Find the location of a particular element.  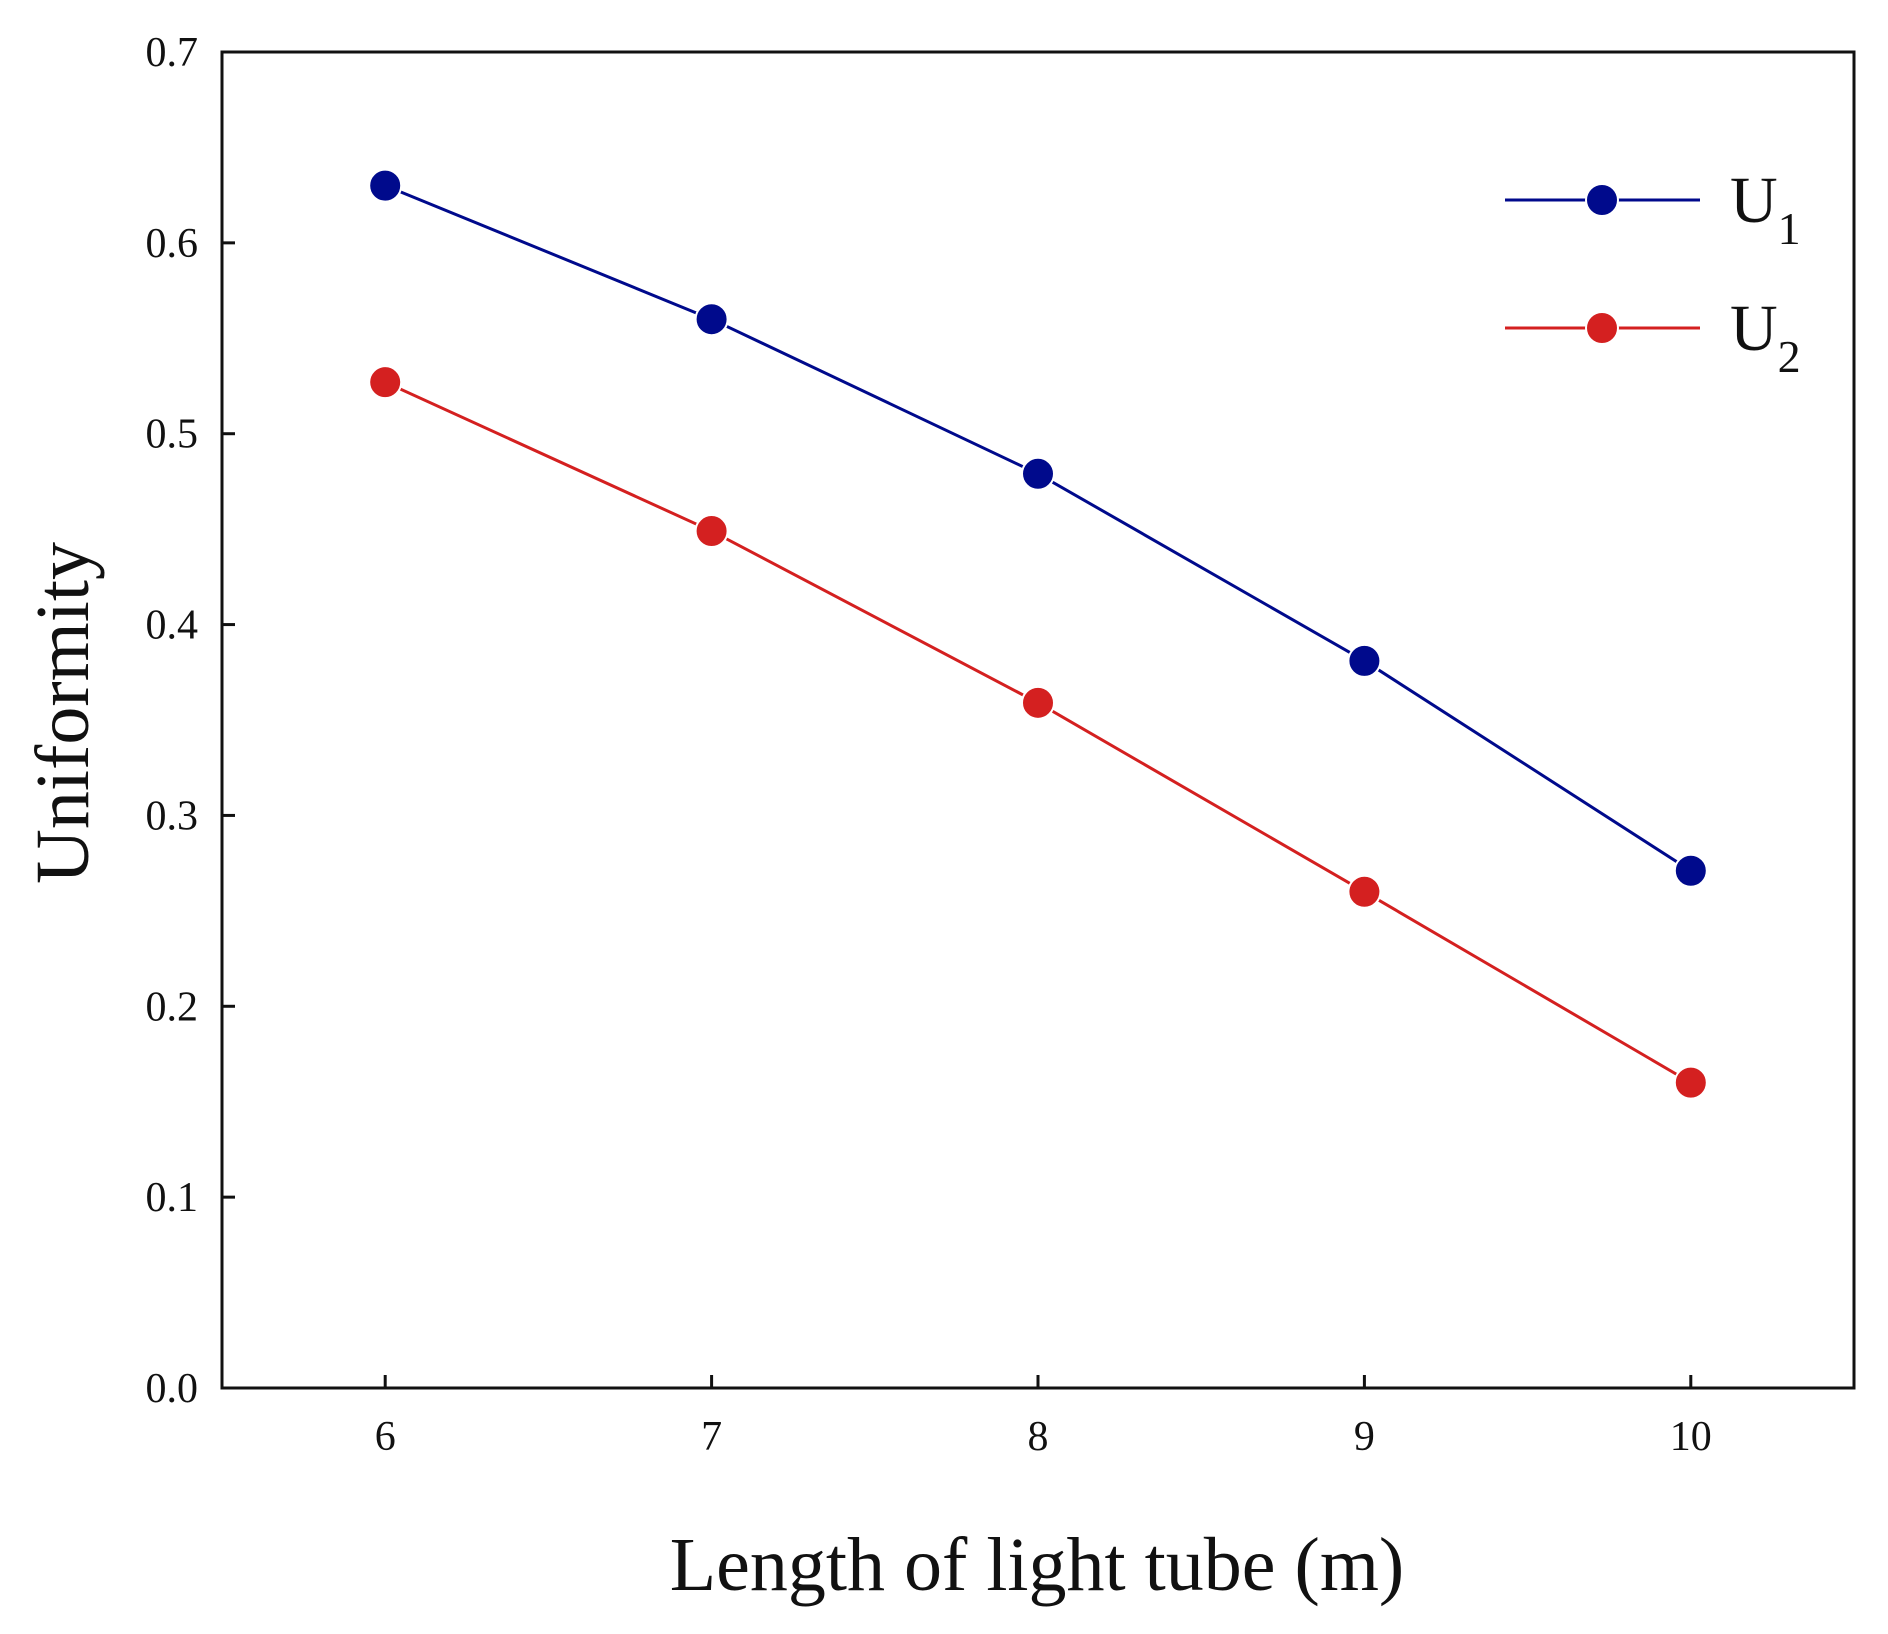

x-tick-label: 8 is located at coordinates (1038, 1437).